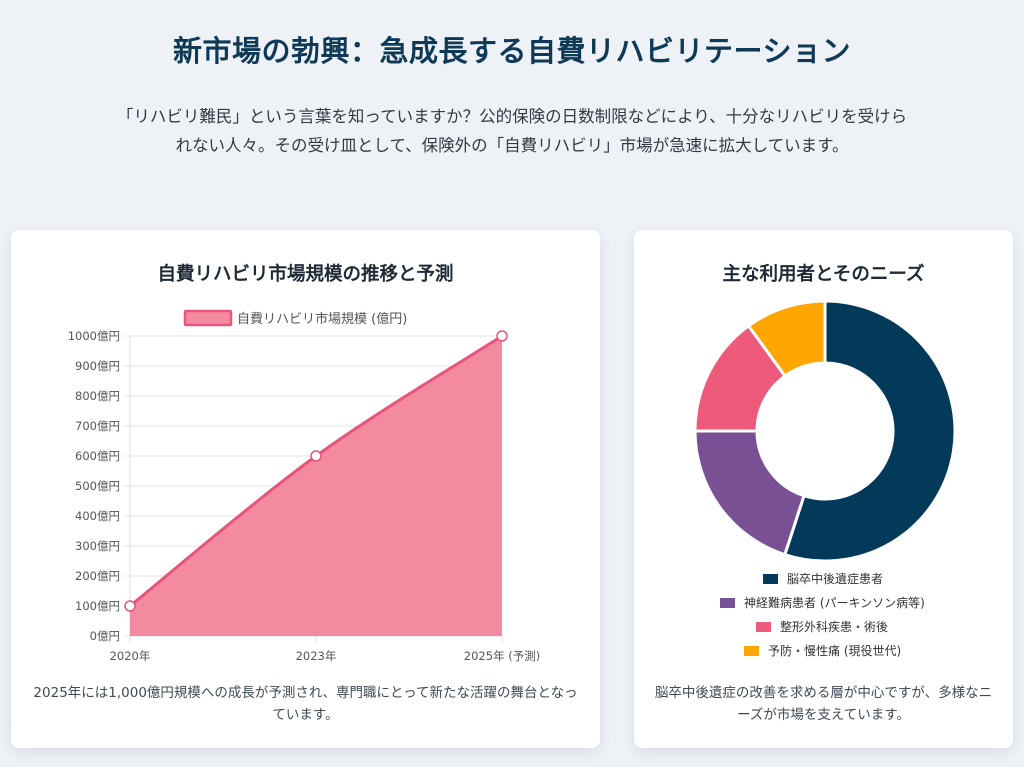 This screenshot has height=767, width=1024. I want to click on legend-item: 予防・慢性痛 (現役世代), so click(822, 650).